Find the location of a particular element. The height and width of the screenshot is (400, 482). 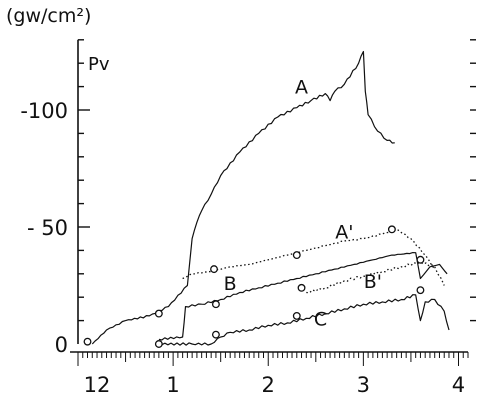

curve-label: C is located at coordinates (320, 319).